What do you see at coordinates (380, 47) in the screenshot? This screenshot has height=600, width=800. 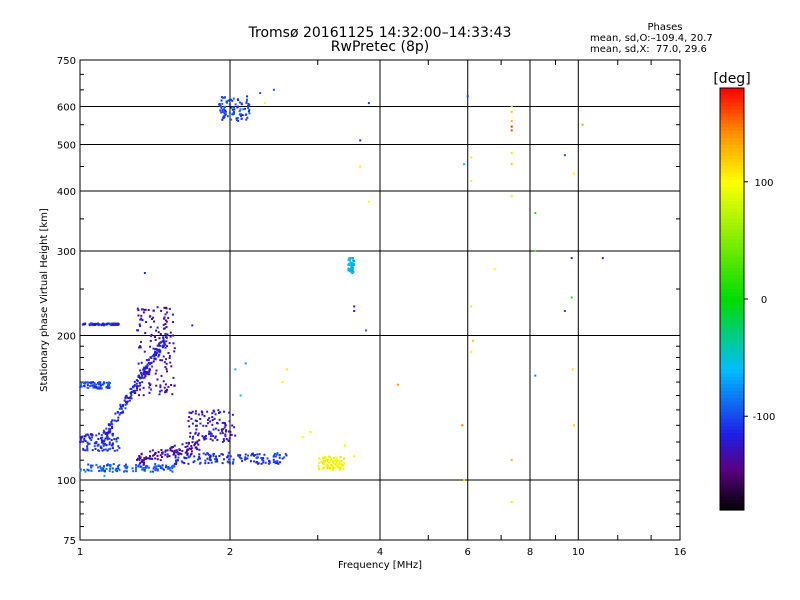 I see `chart-subtitle: RwPretec (8p)` at bounding box center [380, 47].